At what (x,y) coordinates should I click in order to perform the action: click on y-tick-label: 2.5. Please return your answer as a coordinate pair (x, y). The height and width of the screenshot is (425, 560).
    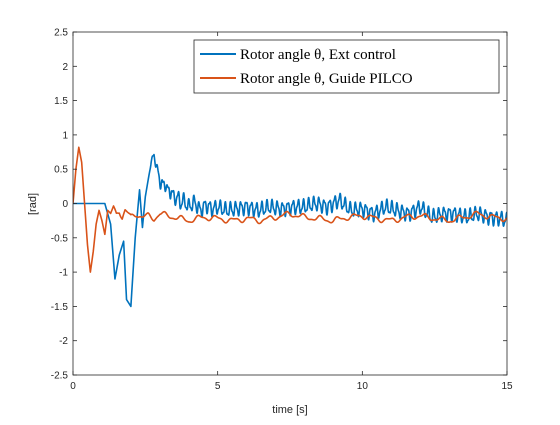
    Looking at the image, I should click on (61, 33).